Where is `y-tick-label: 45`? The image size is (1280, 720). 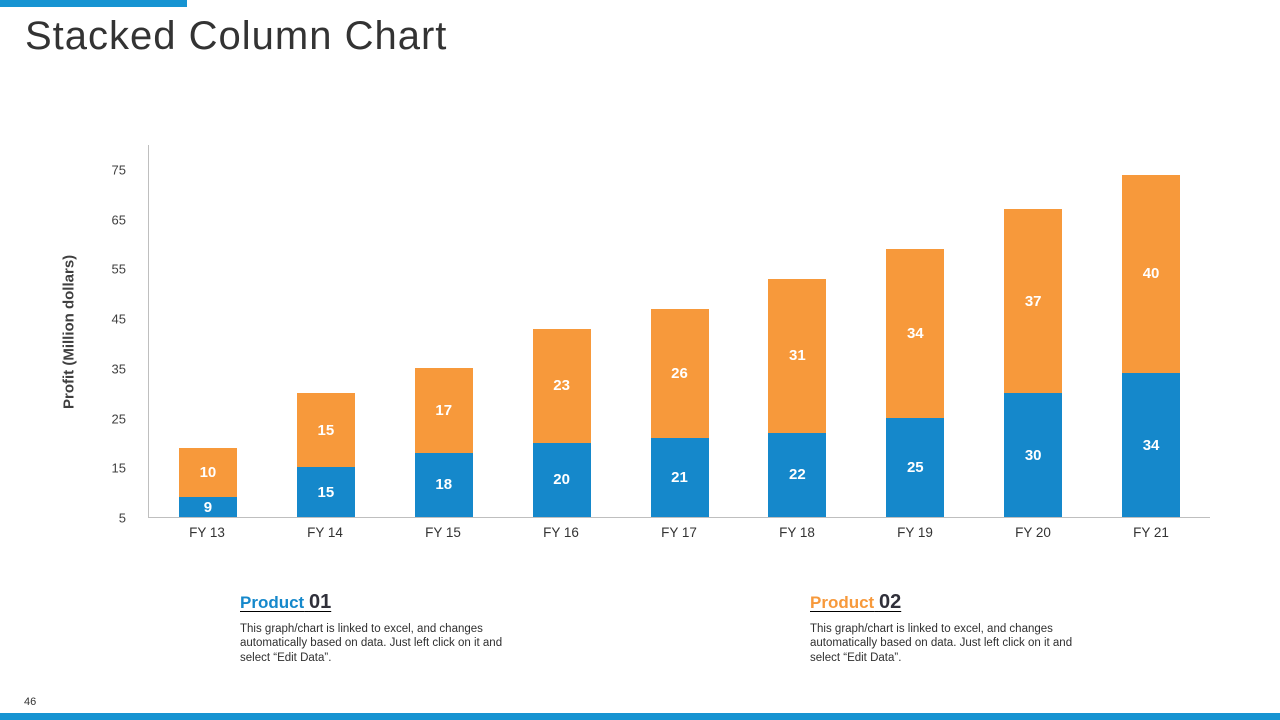
y-tick-label: 45 is located at coordinates (118, 319).